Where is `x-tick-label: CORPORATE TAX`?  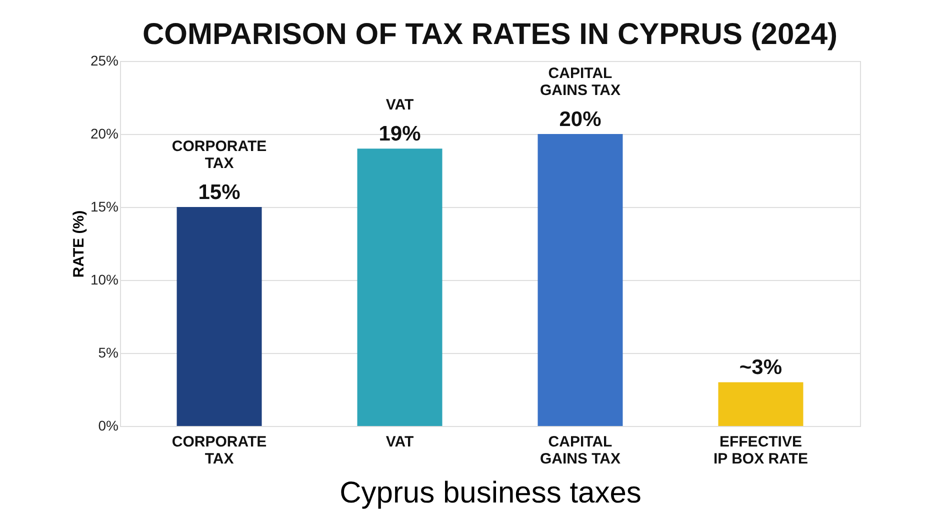
x-tick-label: CORPORATE TAX is located at coordinates (219, 451).